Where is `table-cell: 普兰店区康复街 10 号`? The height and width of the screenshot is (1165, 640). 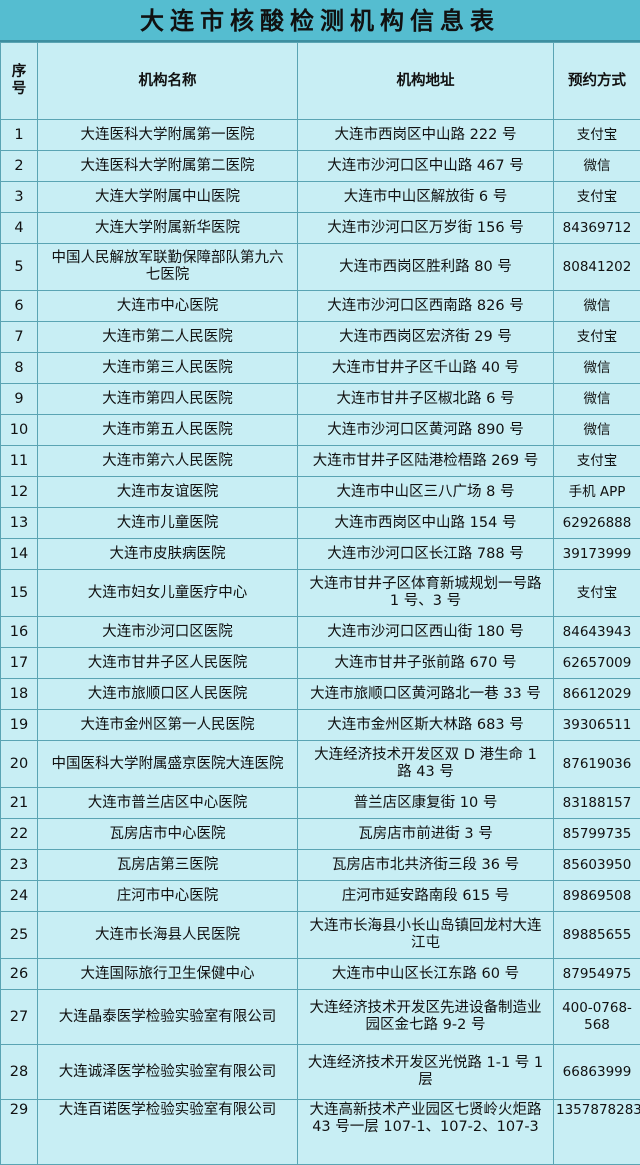
table-cell: 普兰店区康复街 10 号 is located at coordinates (426, 803).